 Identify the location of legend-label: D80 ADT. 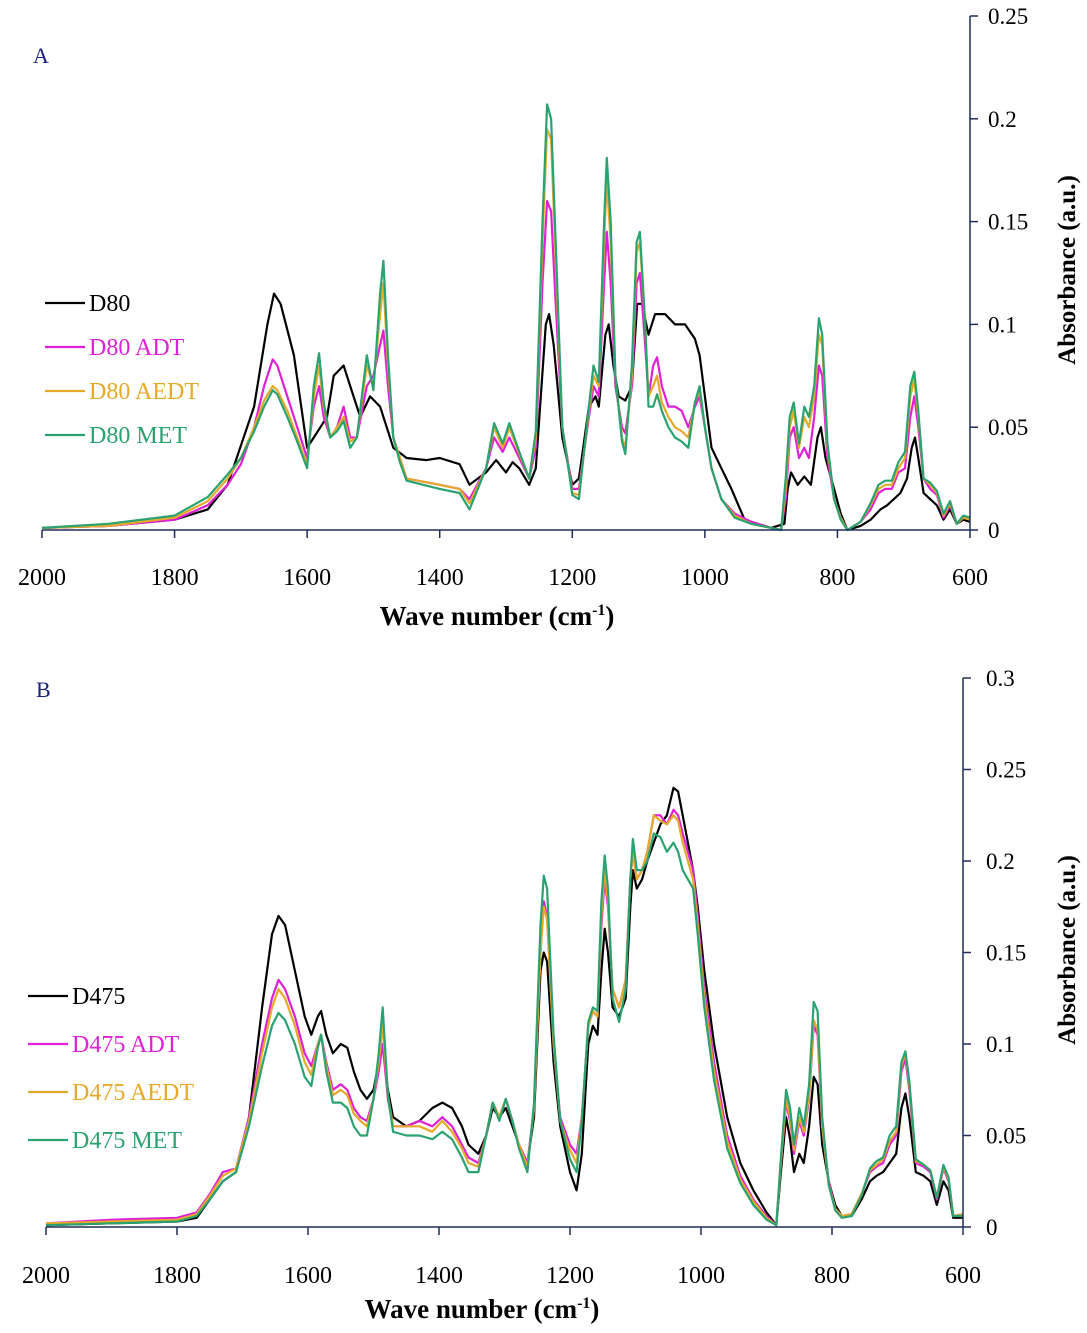
(137, 348).